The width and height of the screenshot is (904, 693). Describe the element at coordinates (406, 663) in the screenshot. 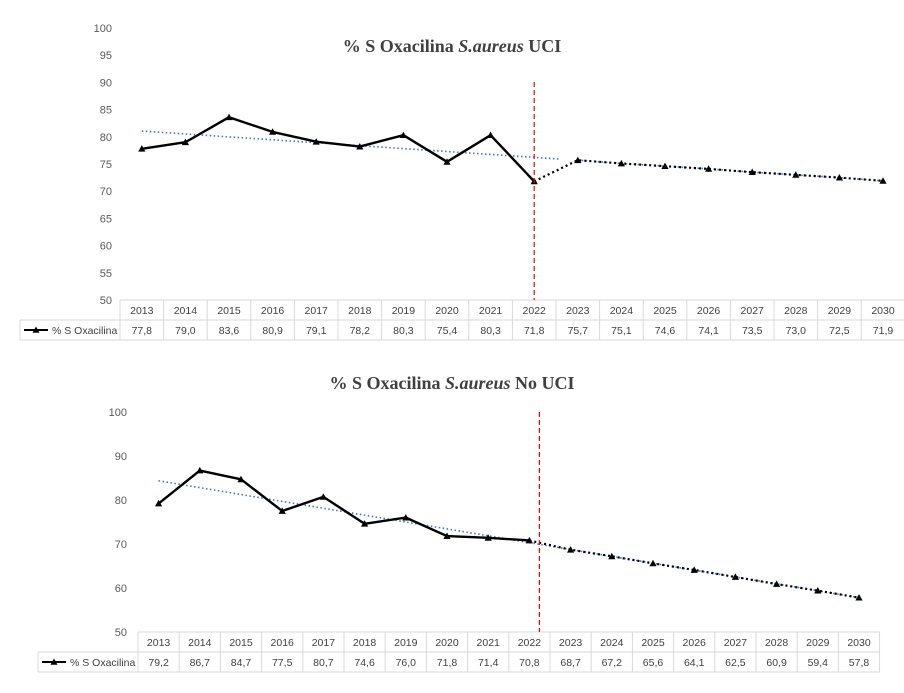

I see `data-label: 76,0` at that location.